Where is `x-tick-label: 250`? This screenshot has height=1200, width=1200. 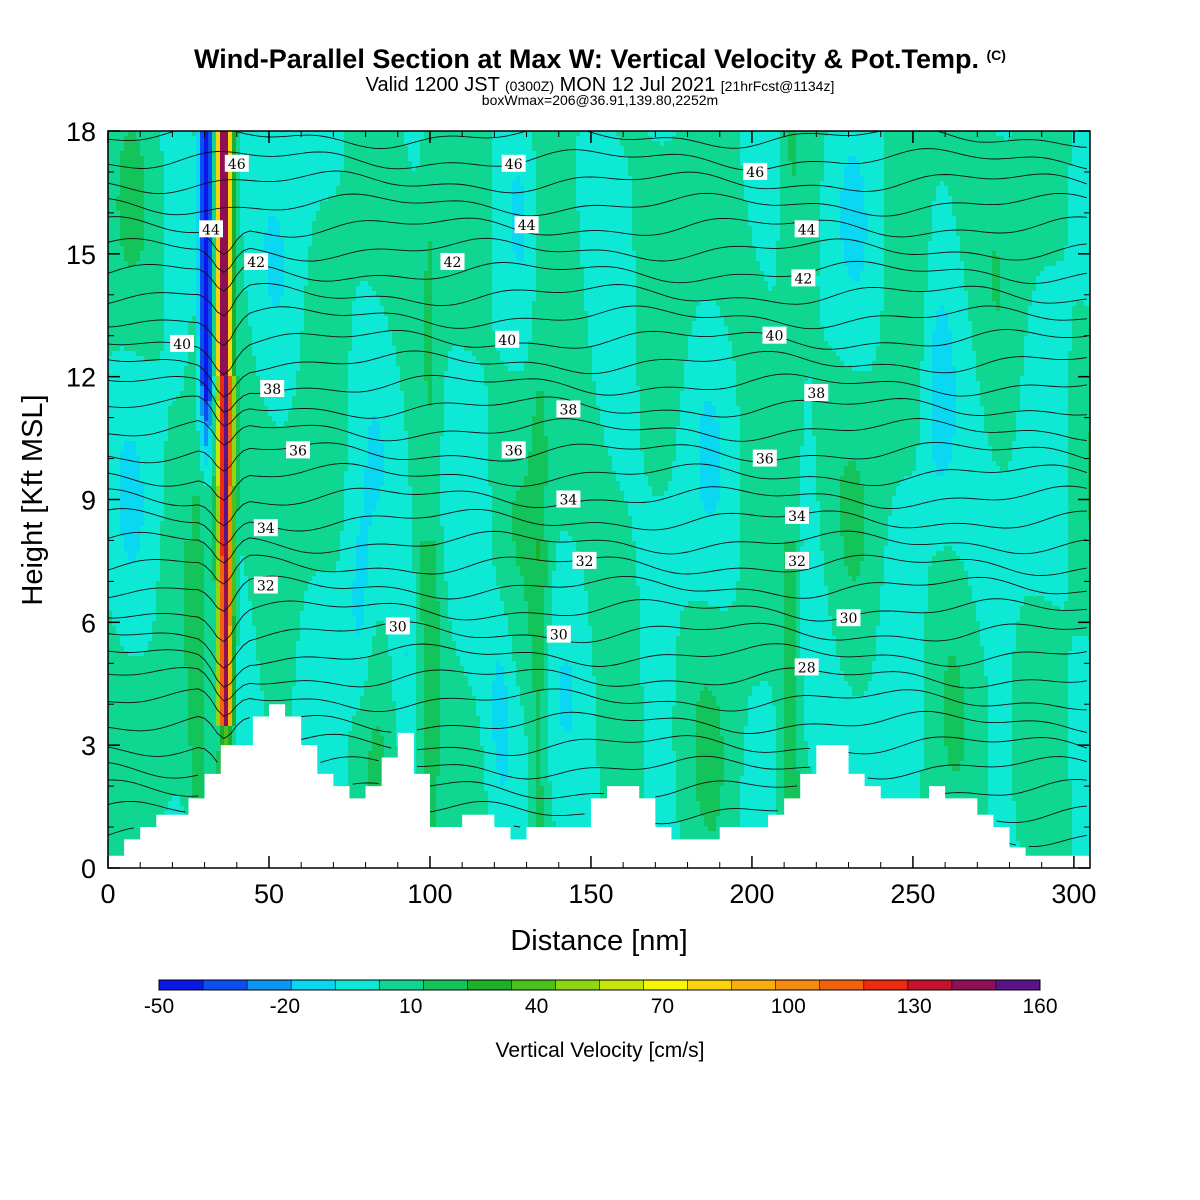
x-tick-label: 250 is located at coordinates (912, 894).